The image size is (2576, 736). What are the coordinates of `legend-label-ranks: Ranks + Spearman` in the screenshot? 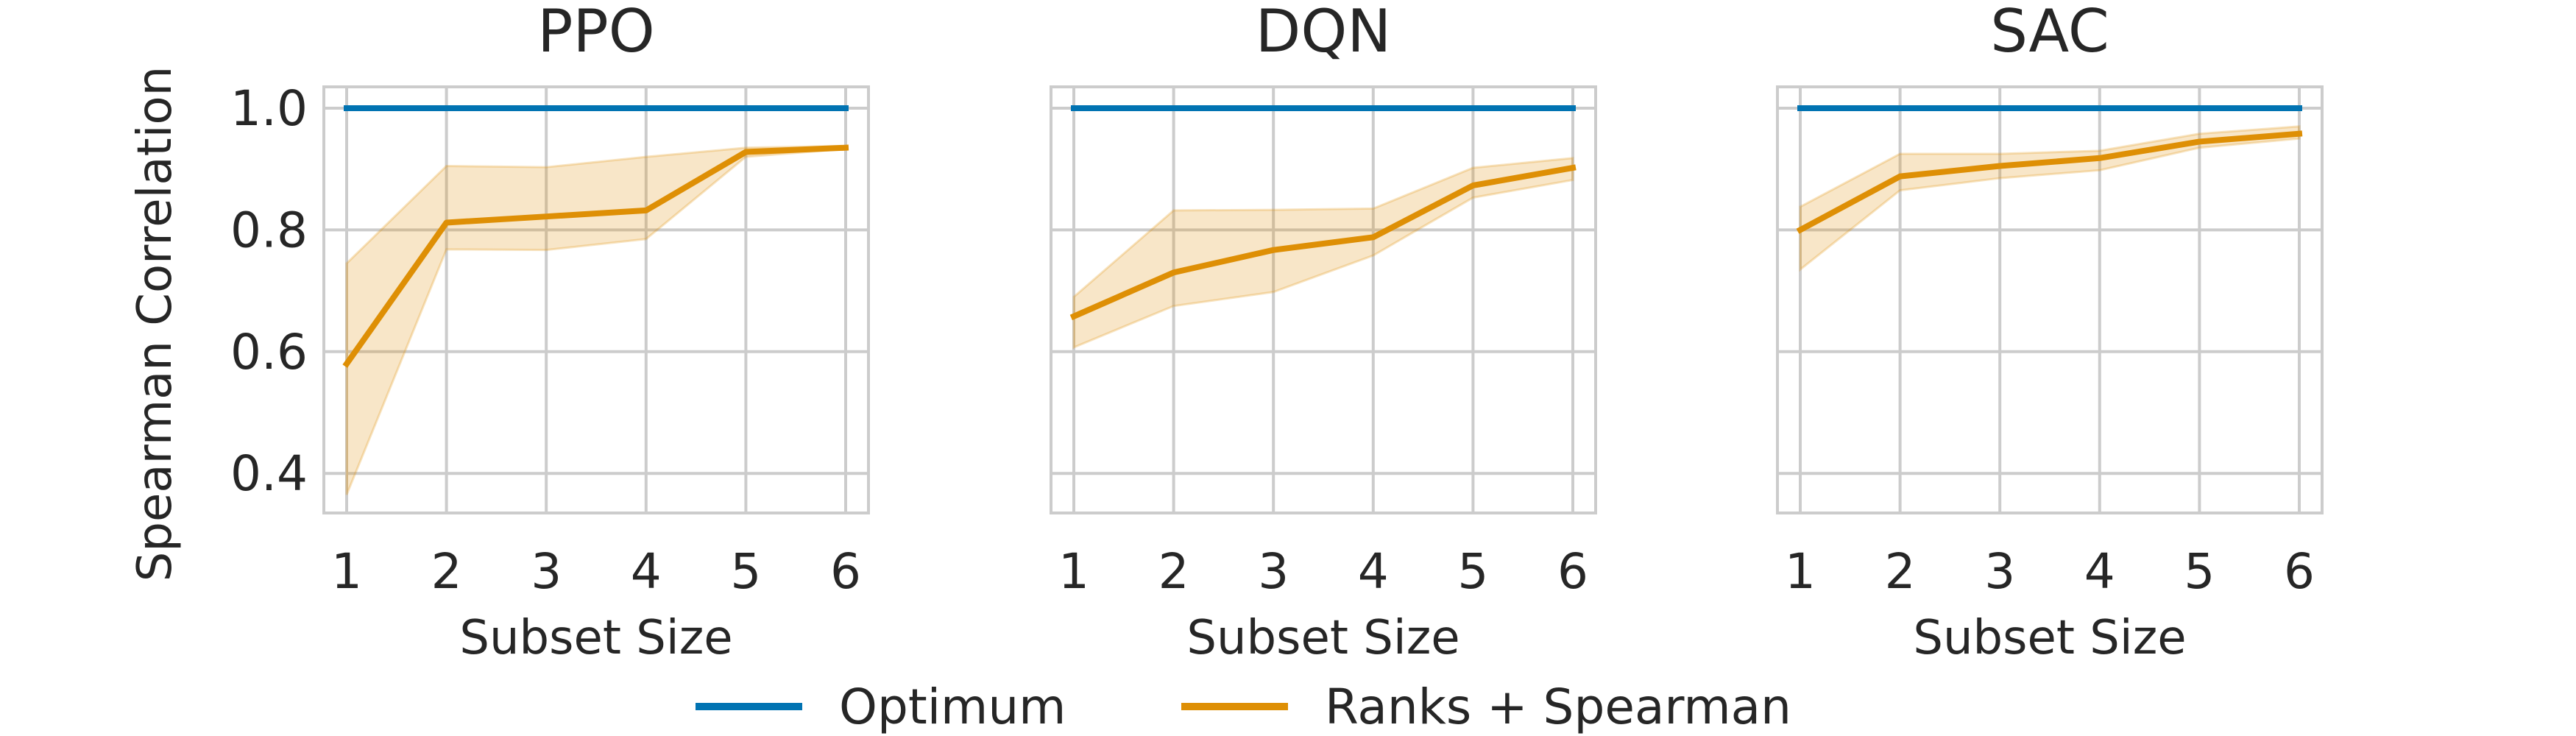 It's located at (1558, 707).